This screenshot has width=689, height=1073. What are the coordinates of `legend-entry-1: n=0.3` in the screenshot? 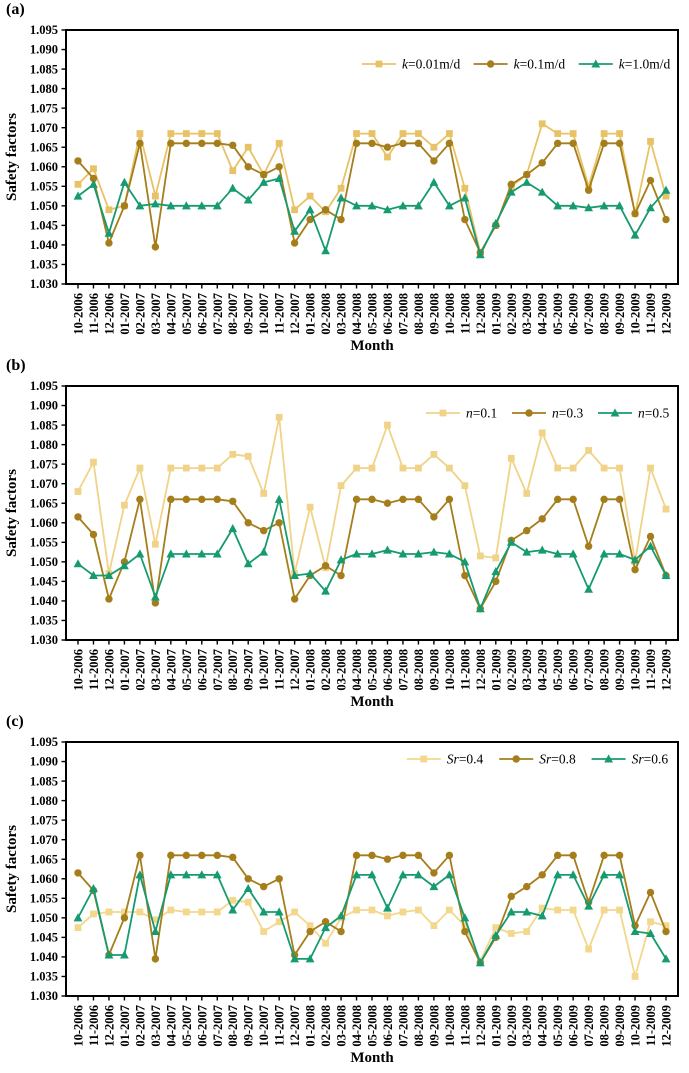 It's located at (547, 413).